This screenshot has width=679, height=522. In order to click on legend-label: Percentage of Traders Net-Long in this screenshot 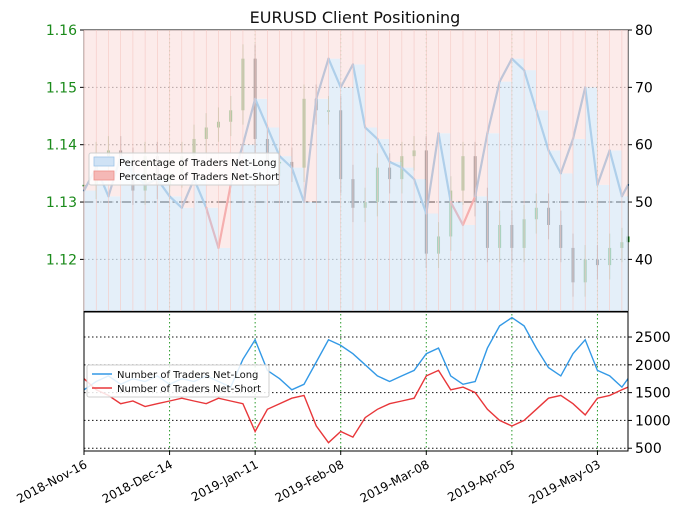, I will do `click(198, 163)`.